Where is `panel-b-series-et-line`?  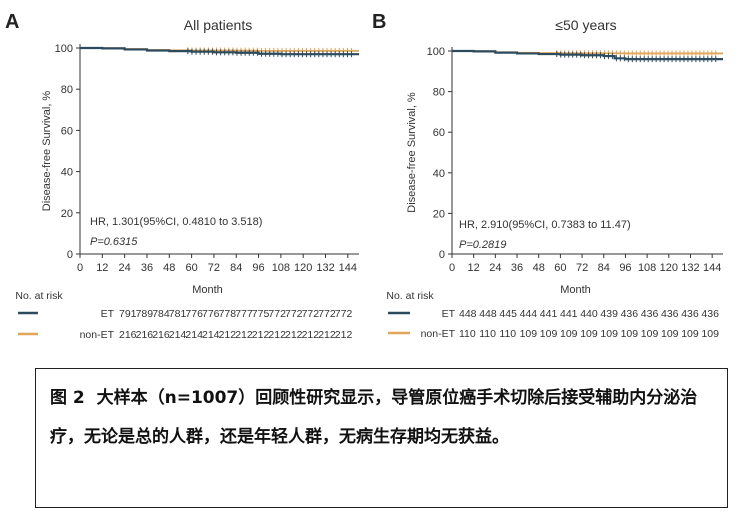 panel-b-series-et-line is located at coordinates (587, 55).